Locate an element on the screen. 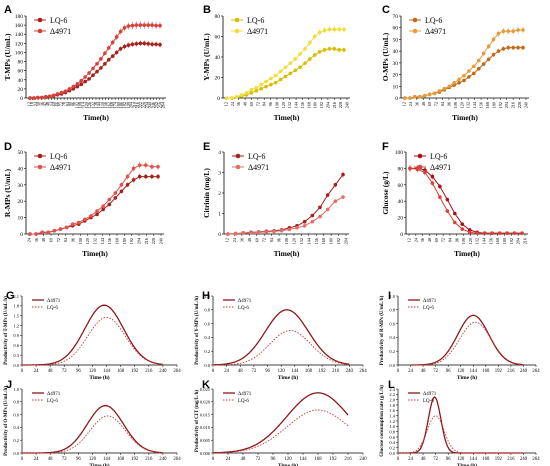  legend-marker is located at coordinates (415, 20).